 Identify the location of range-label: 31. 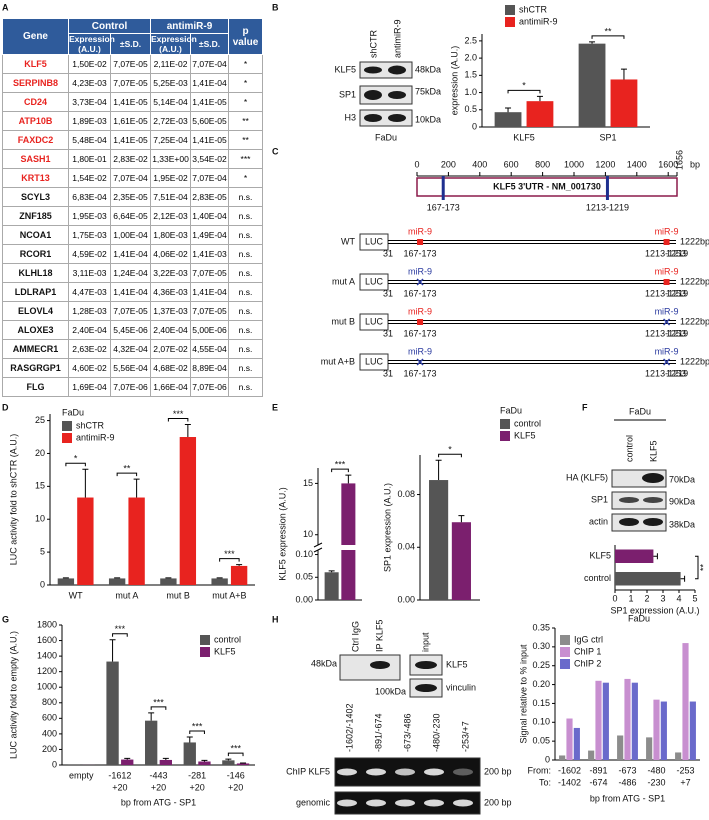
(388, 253).